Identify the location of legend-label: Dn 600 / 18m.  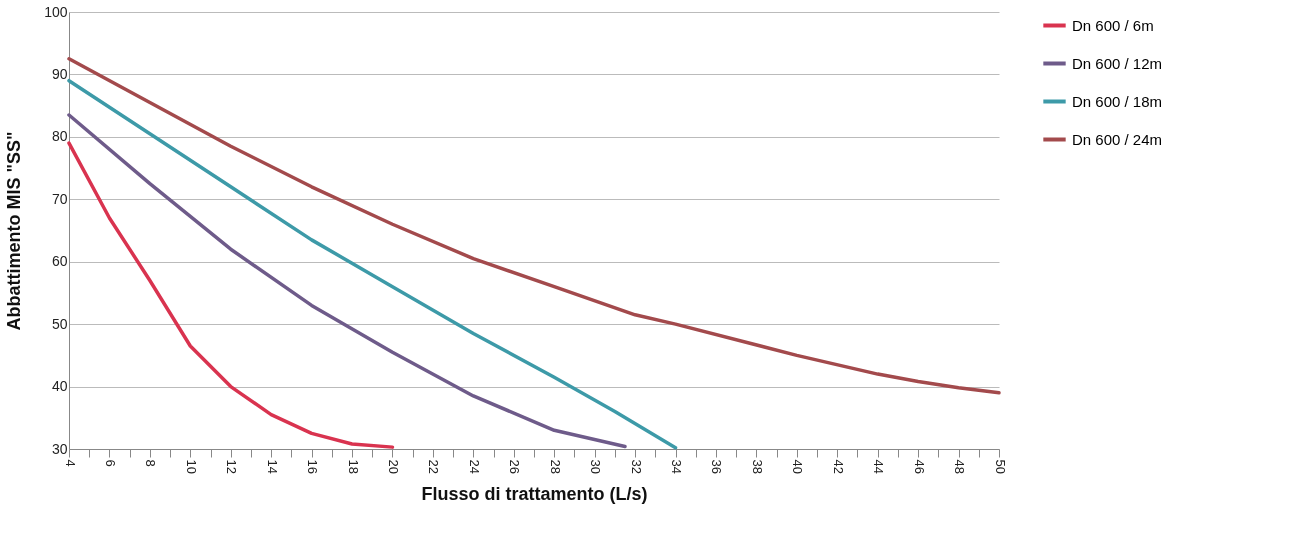
(1117, 101).